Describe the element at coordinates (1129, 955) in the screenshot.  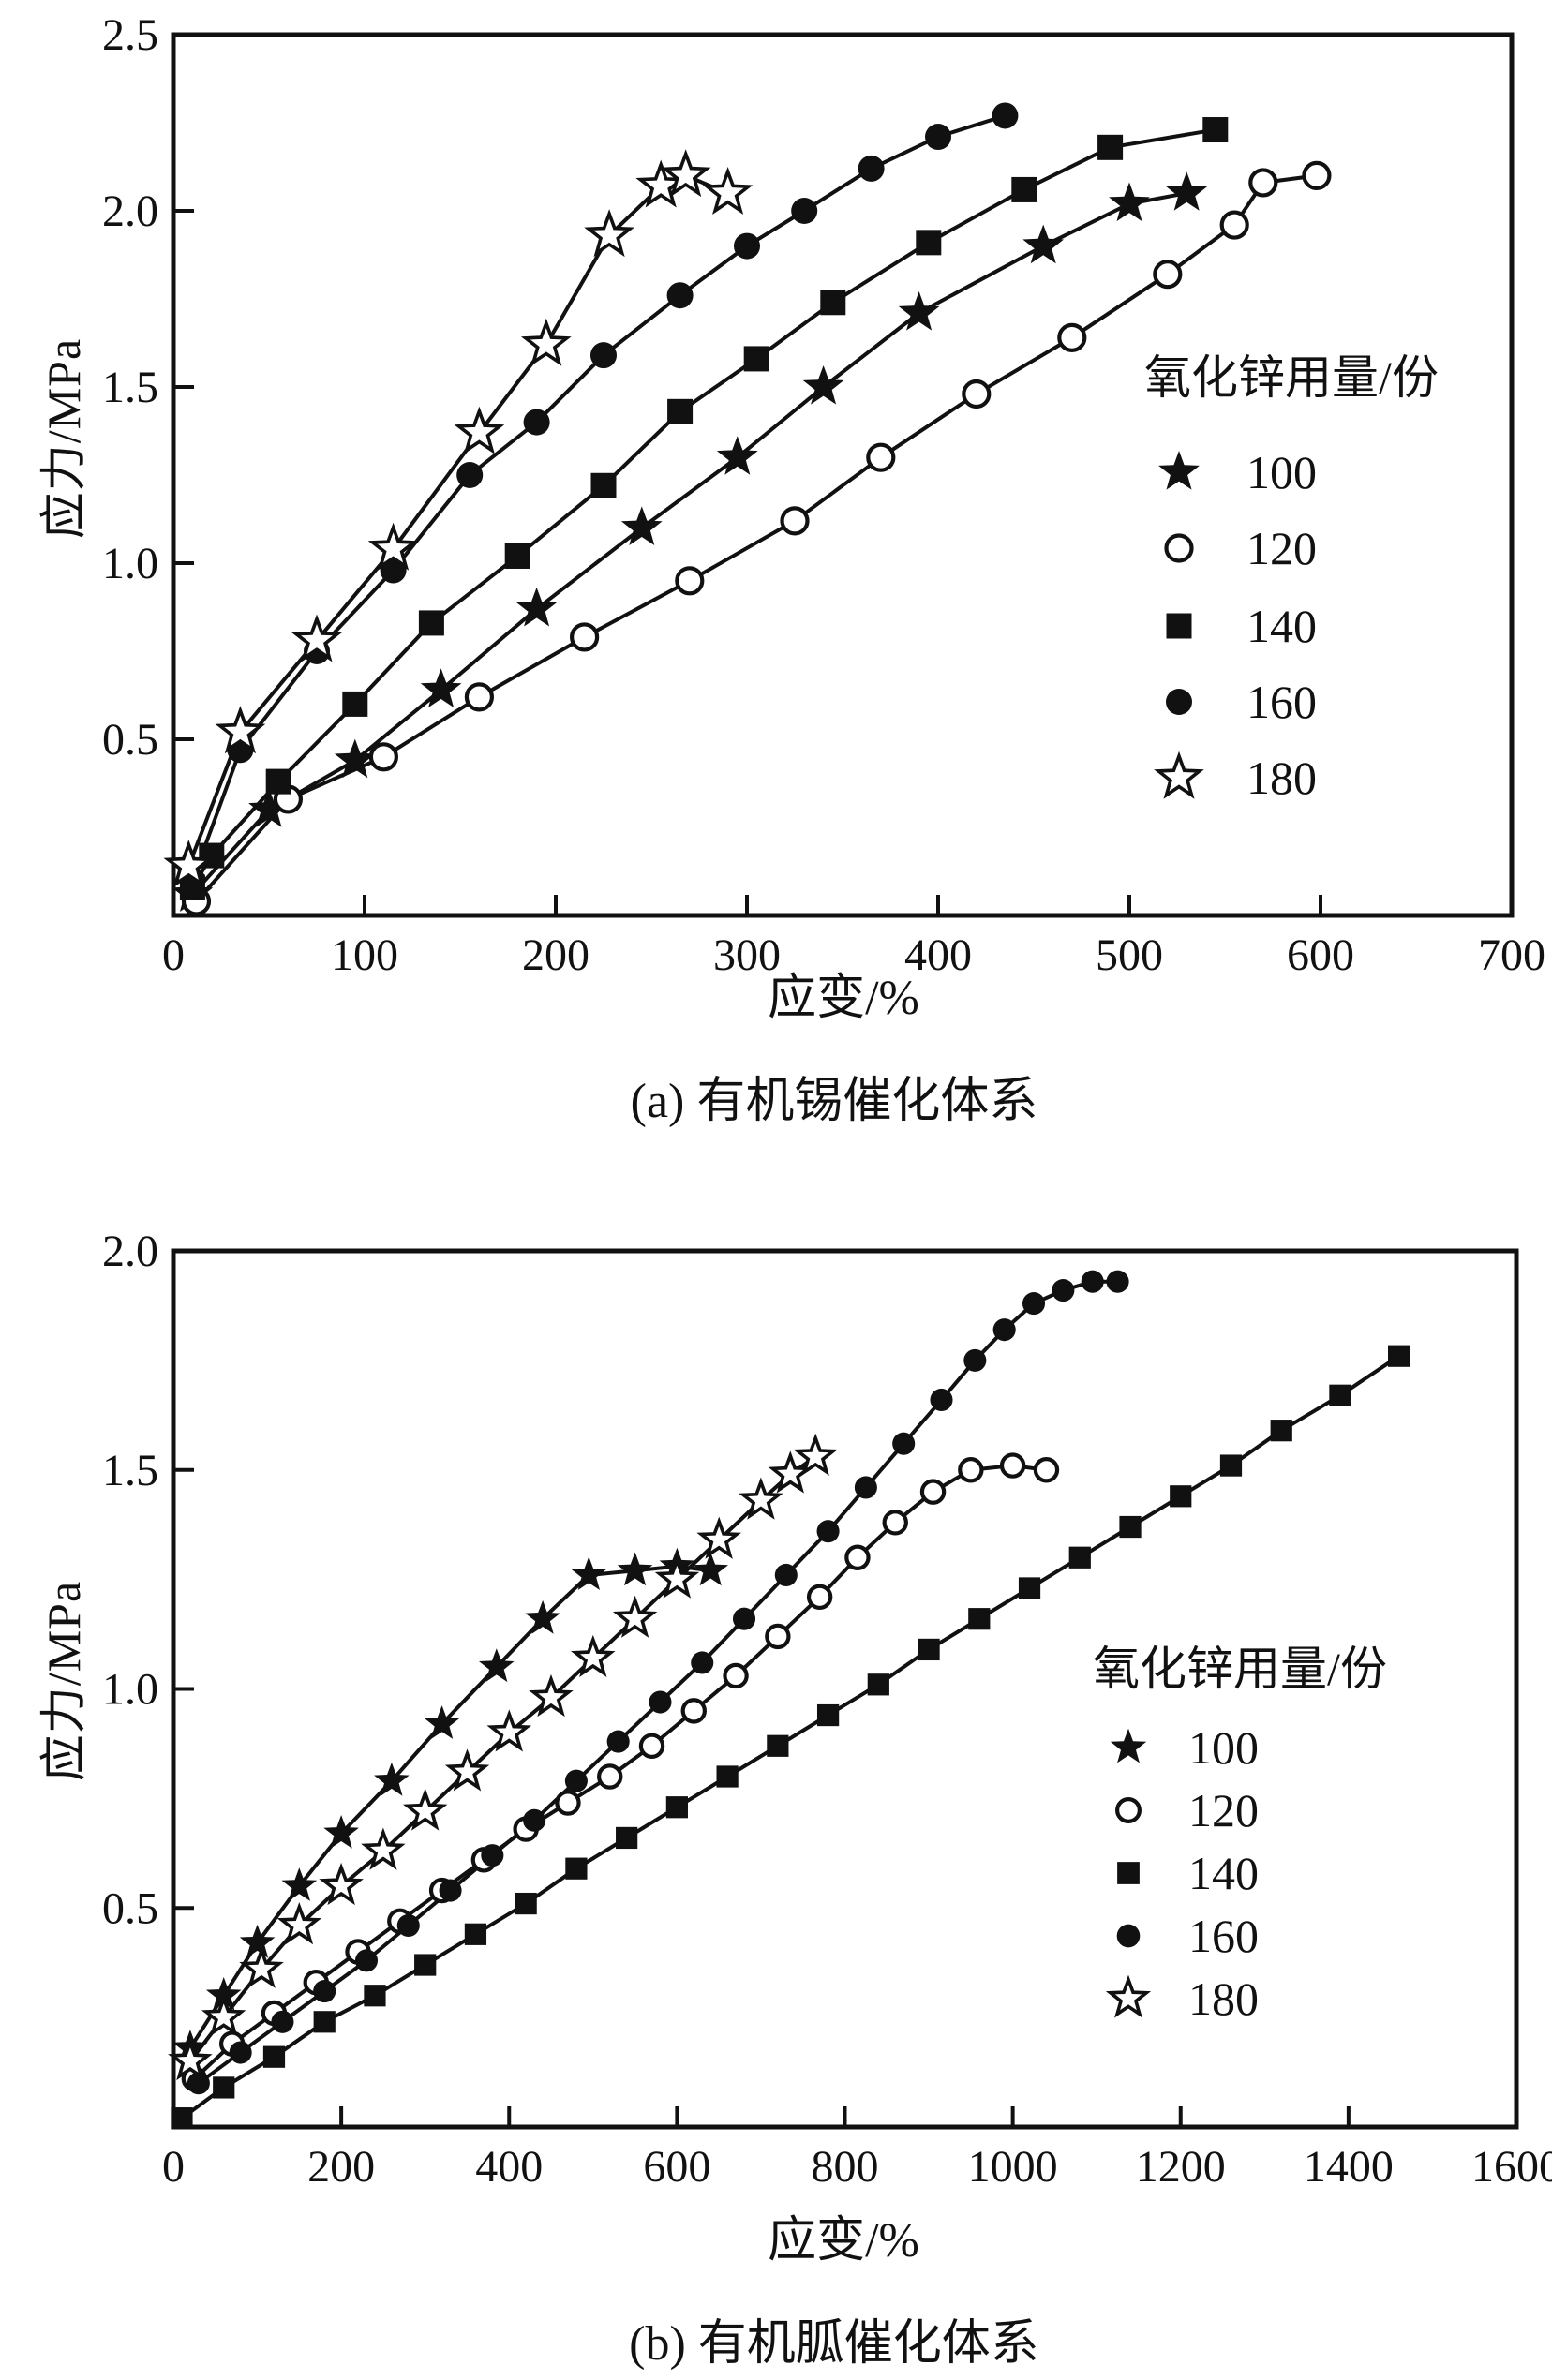
I see `x-tick-label: 500` at that location.